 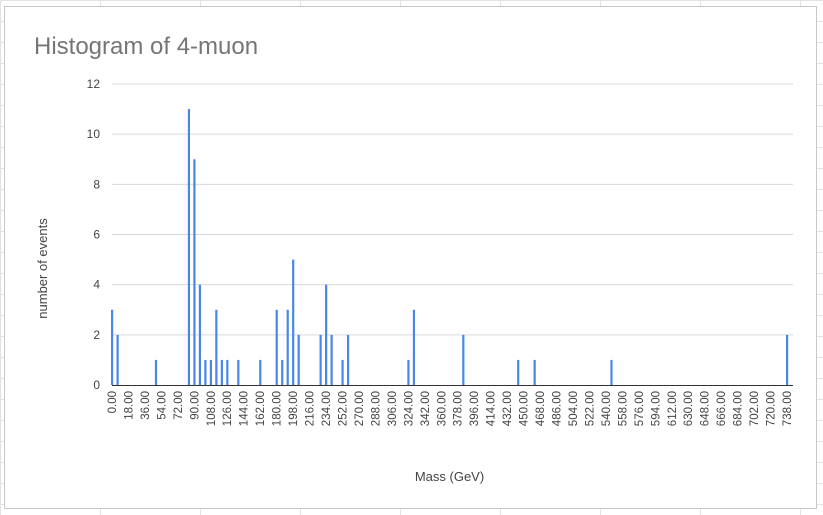 What do you see at coordinates (113, 402) in the screenshot?
I see `x-tick-label: 0.00` at bounding box center [113, 402].